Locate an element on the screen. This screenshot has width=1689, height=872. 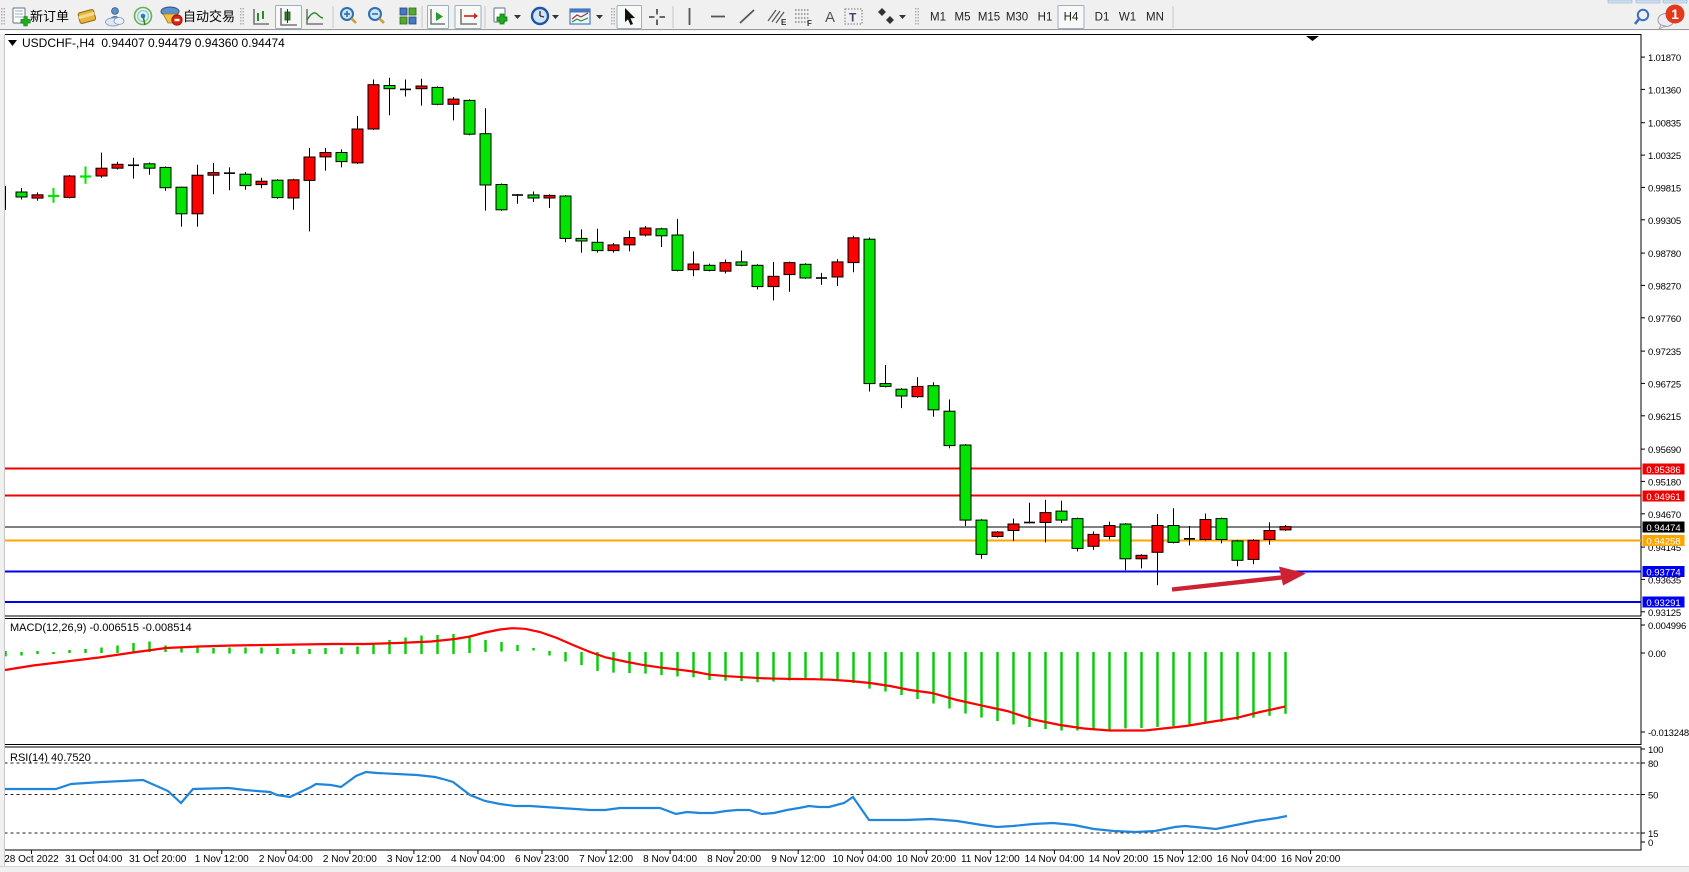
svg-text: 1.01360 is located at coordinates (1664, 90).